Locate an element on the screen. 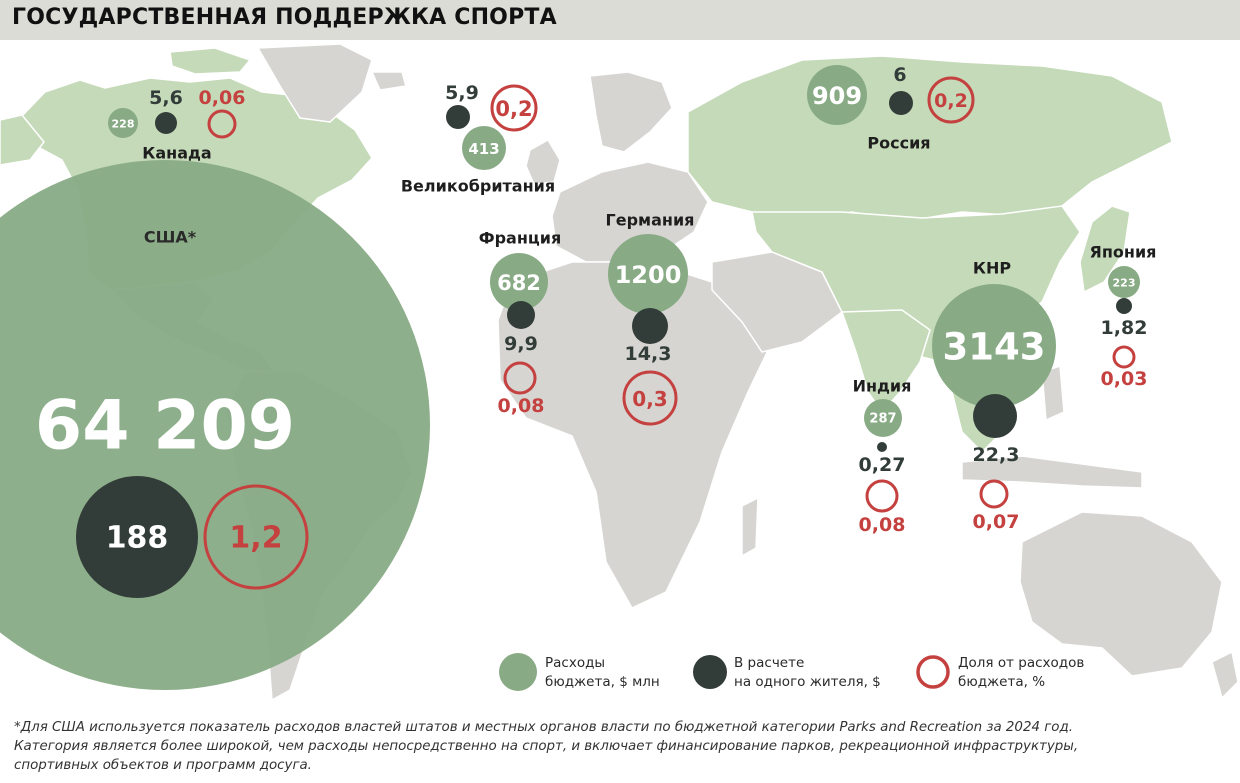  country-group-france: 682 9,9 0,08 Франция is located at coordinates (520, 323).